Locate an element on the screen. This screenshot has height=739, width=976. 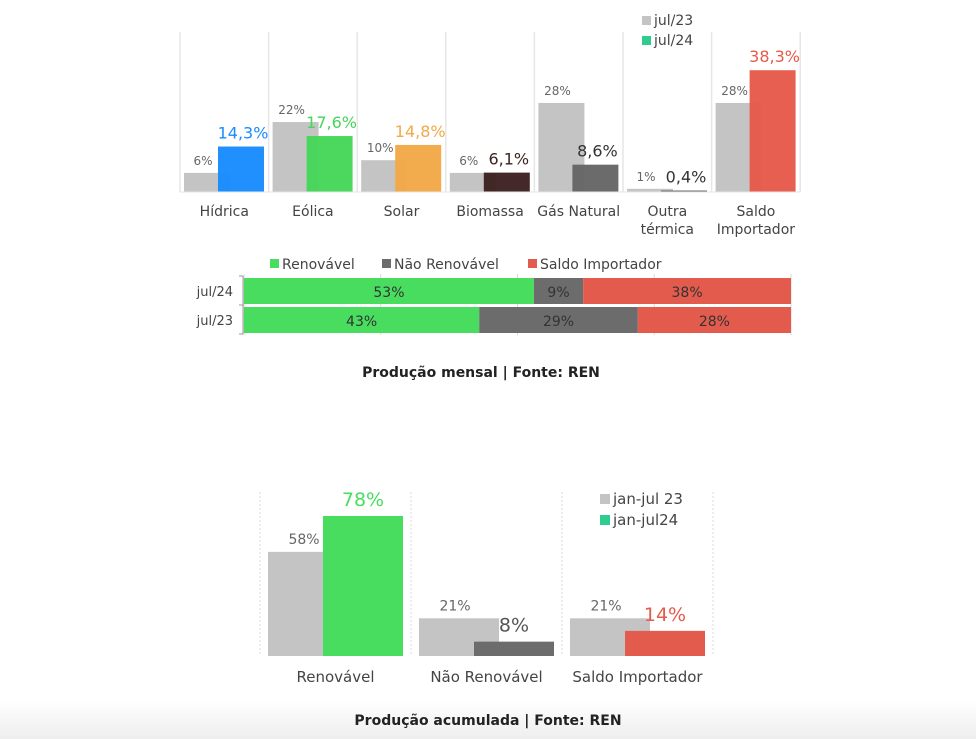
data-label: 8% is located at coordinates (514, 626).